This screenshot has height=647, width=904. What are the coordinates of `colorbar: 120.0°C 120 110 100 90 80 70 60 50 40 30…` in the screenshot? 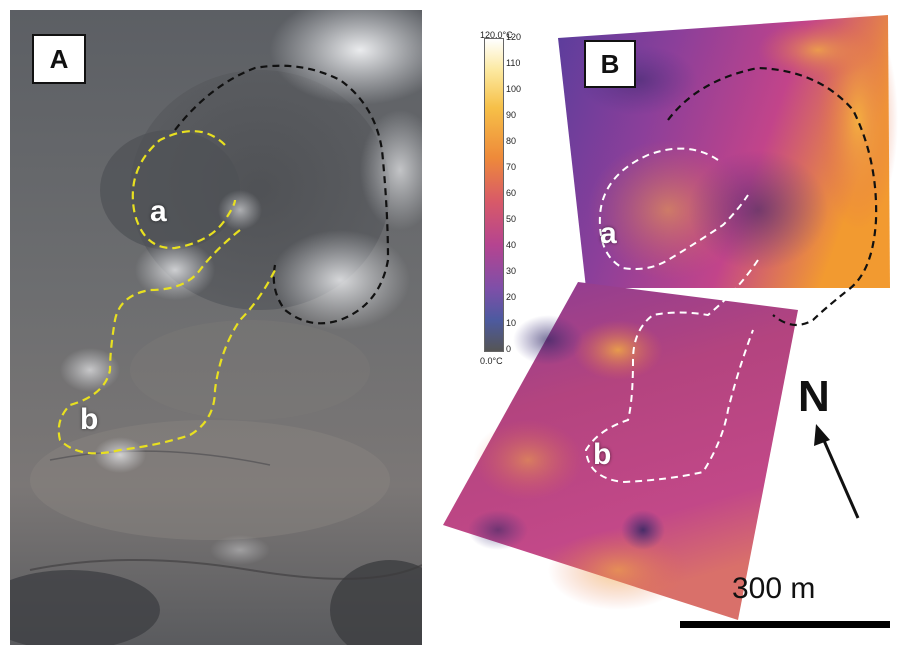 It's located at (502, 200).